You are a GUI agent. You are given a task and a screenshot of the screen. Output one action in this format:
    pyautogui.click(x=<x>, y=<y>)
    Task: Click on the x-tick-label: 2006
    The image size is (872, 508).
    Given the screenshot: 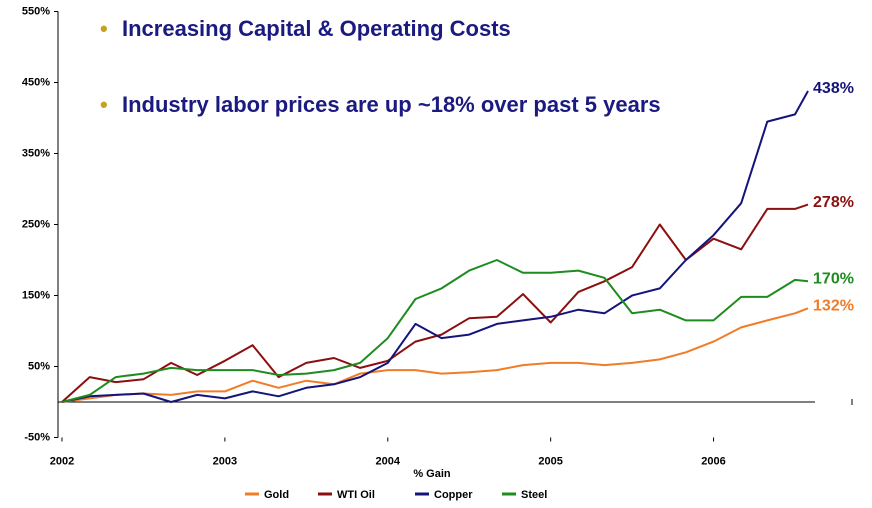 What is the action you would take?
    pyautogui.click(x=713, y=461)
    